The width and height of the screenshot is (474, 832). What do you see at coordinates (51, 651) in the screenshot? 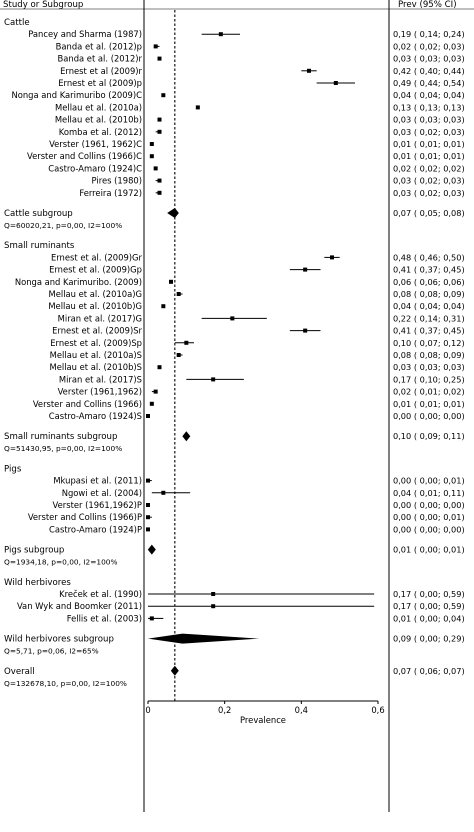
I see `heterogeneity-text: Q=5,71, p=0,06, I2=65%` at bounding box center [51, 651].